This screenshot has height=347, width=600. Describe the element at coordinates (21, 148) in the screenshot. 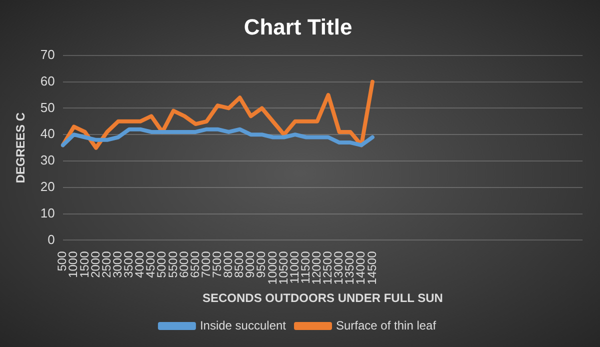

I see `y-axis-title: DEGREES C` at that location.